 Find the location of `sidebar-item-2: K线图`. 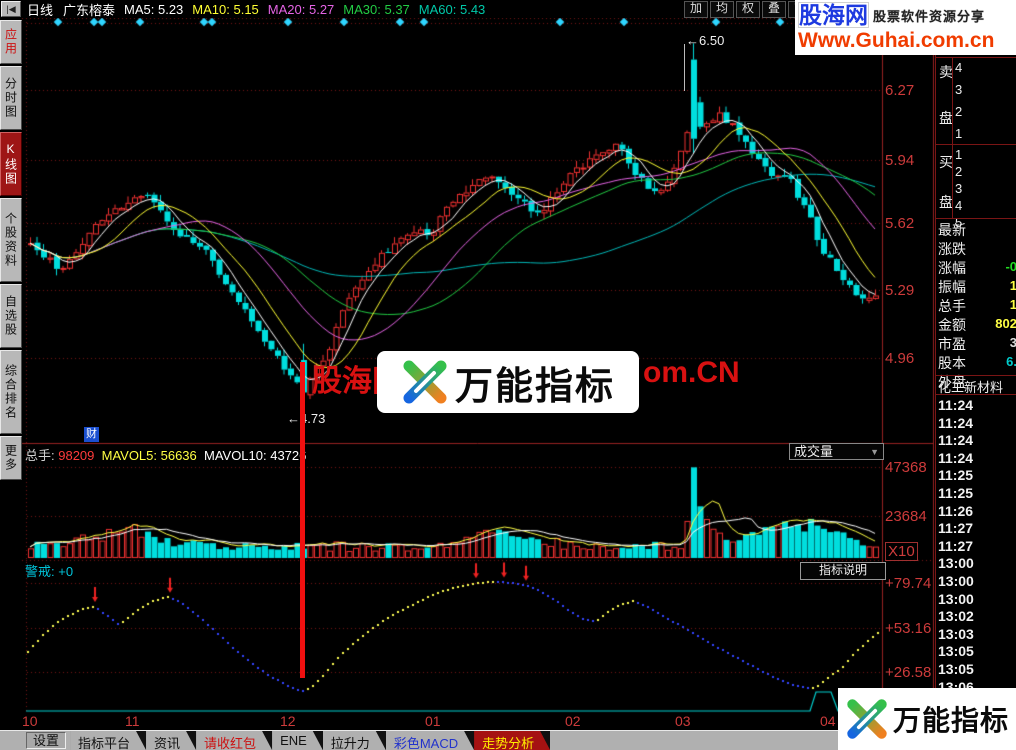

sidebar-item-2: K线图 is located at coordinates (11, 164).